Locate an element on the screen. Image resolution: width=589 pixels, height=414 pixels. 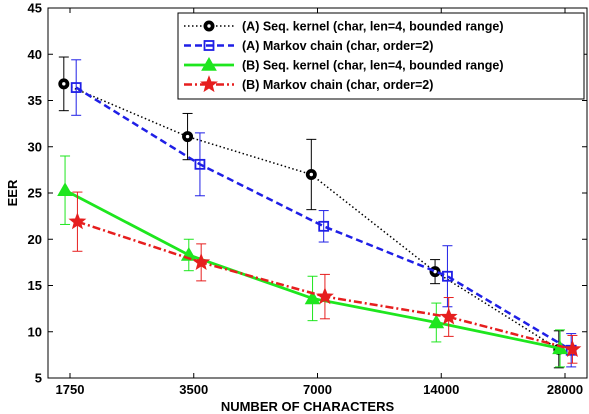
legend-entry: (B) Markov chain (char, order=2) is located at coordinates (308, 84).